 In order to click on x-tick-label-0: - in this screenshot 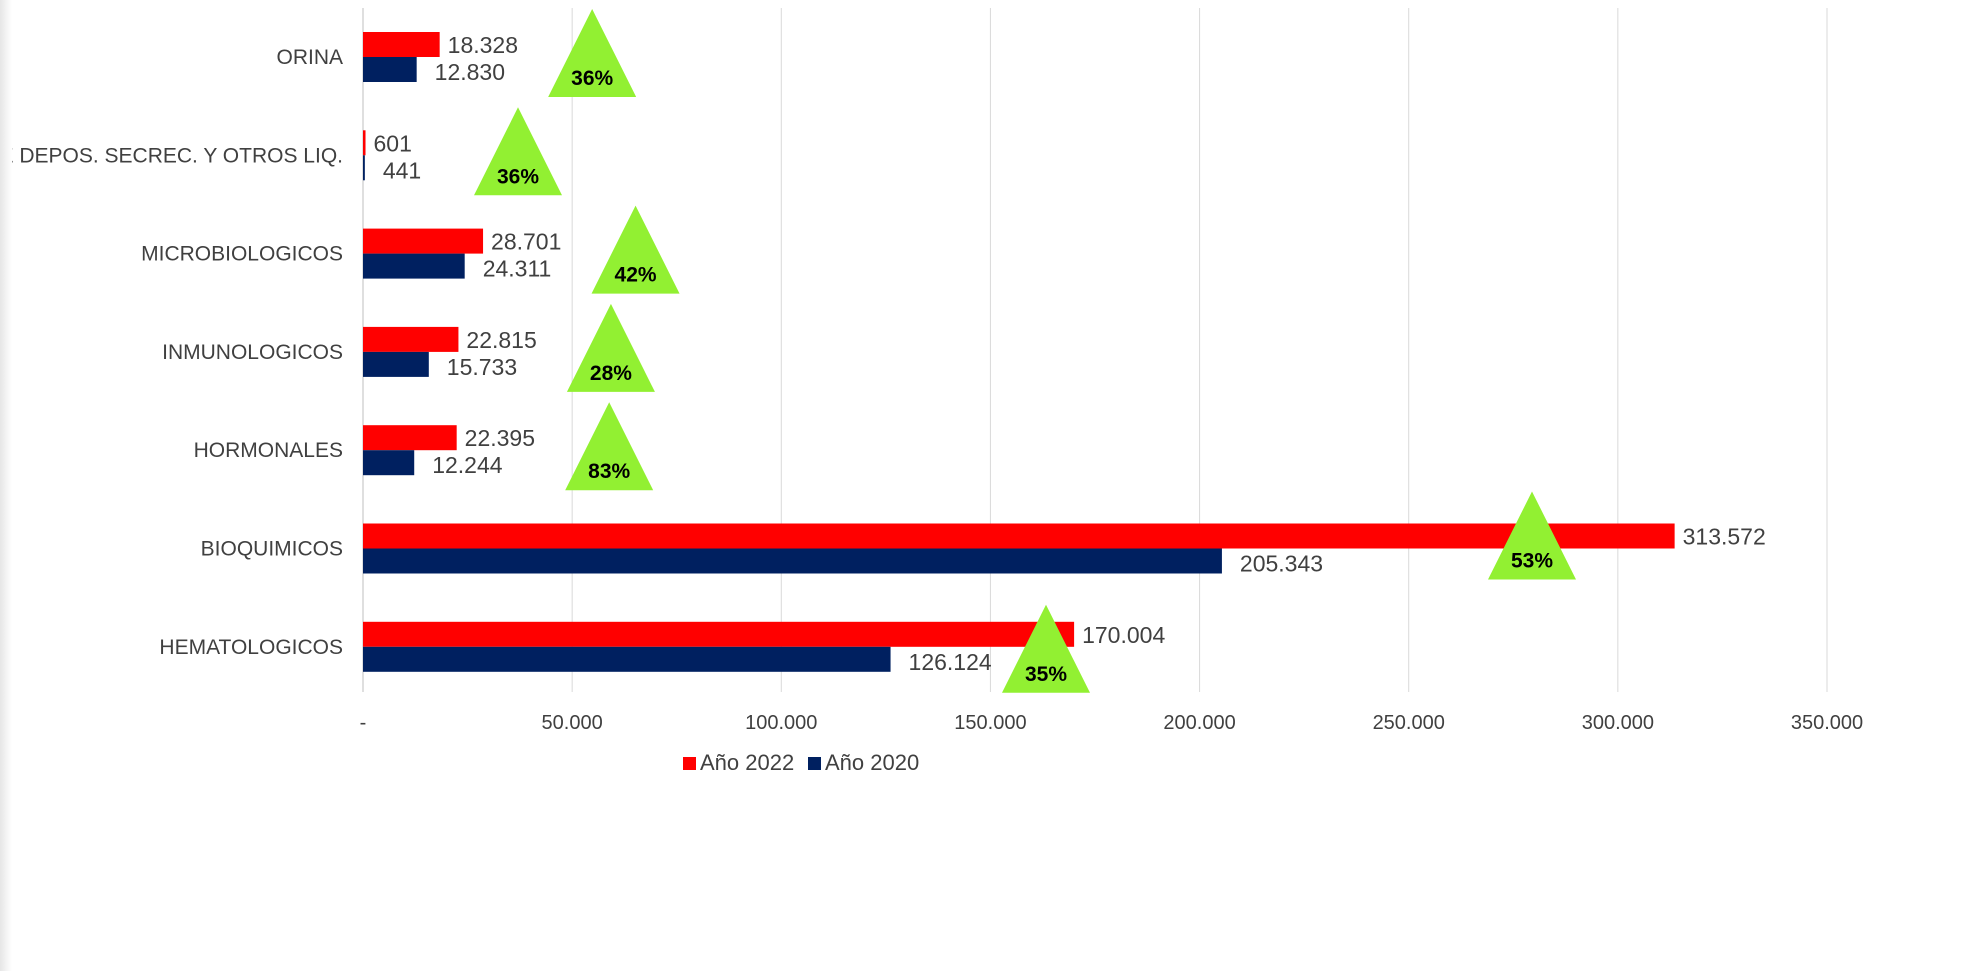, I will do `click(363, 723)`.